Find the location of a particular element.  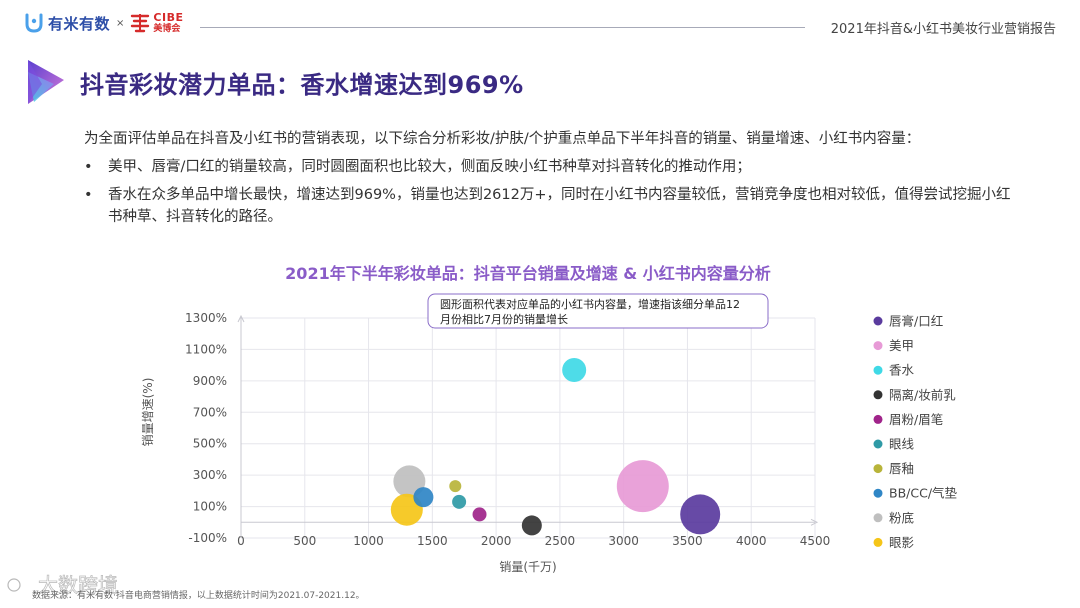

x-tick-label: 1500 is located at coordinates (432, 541).